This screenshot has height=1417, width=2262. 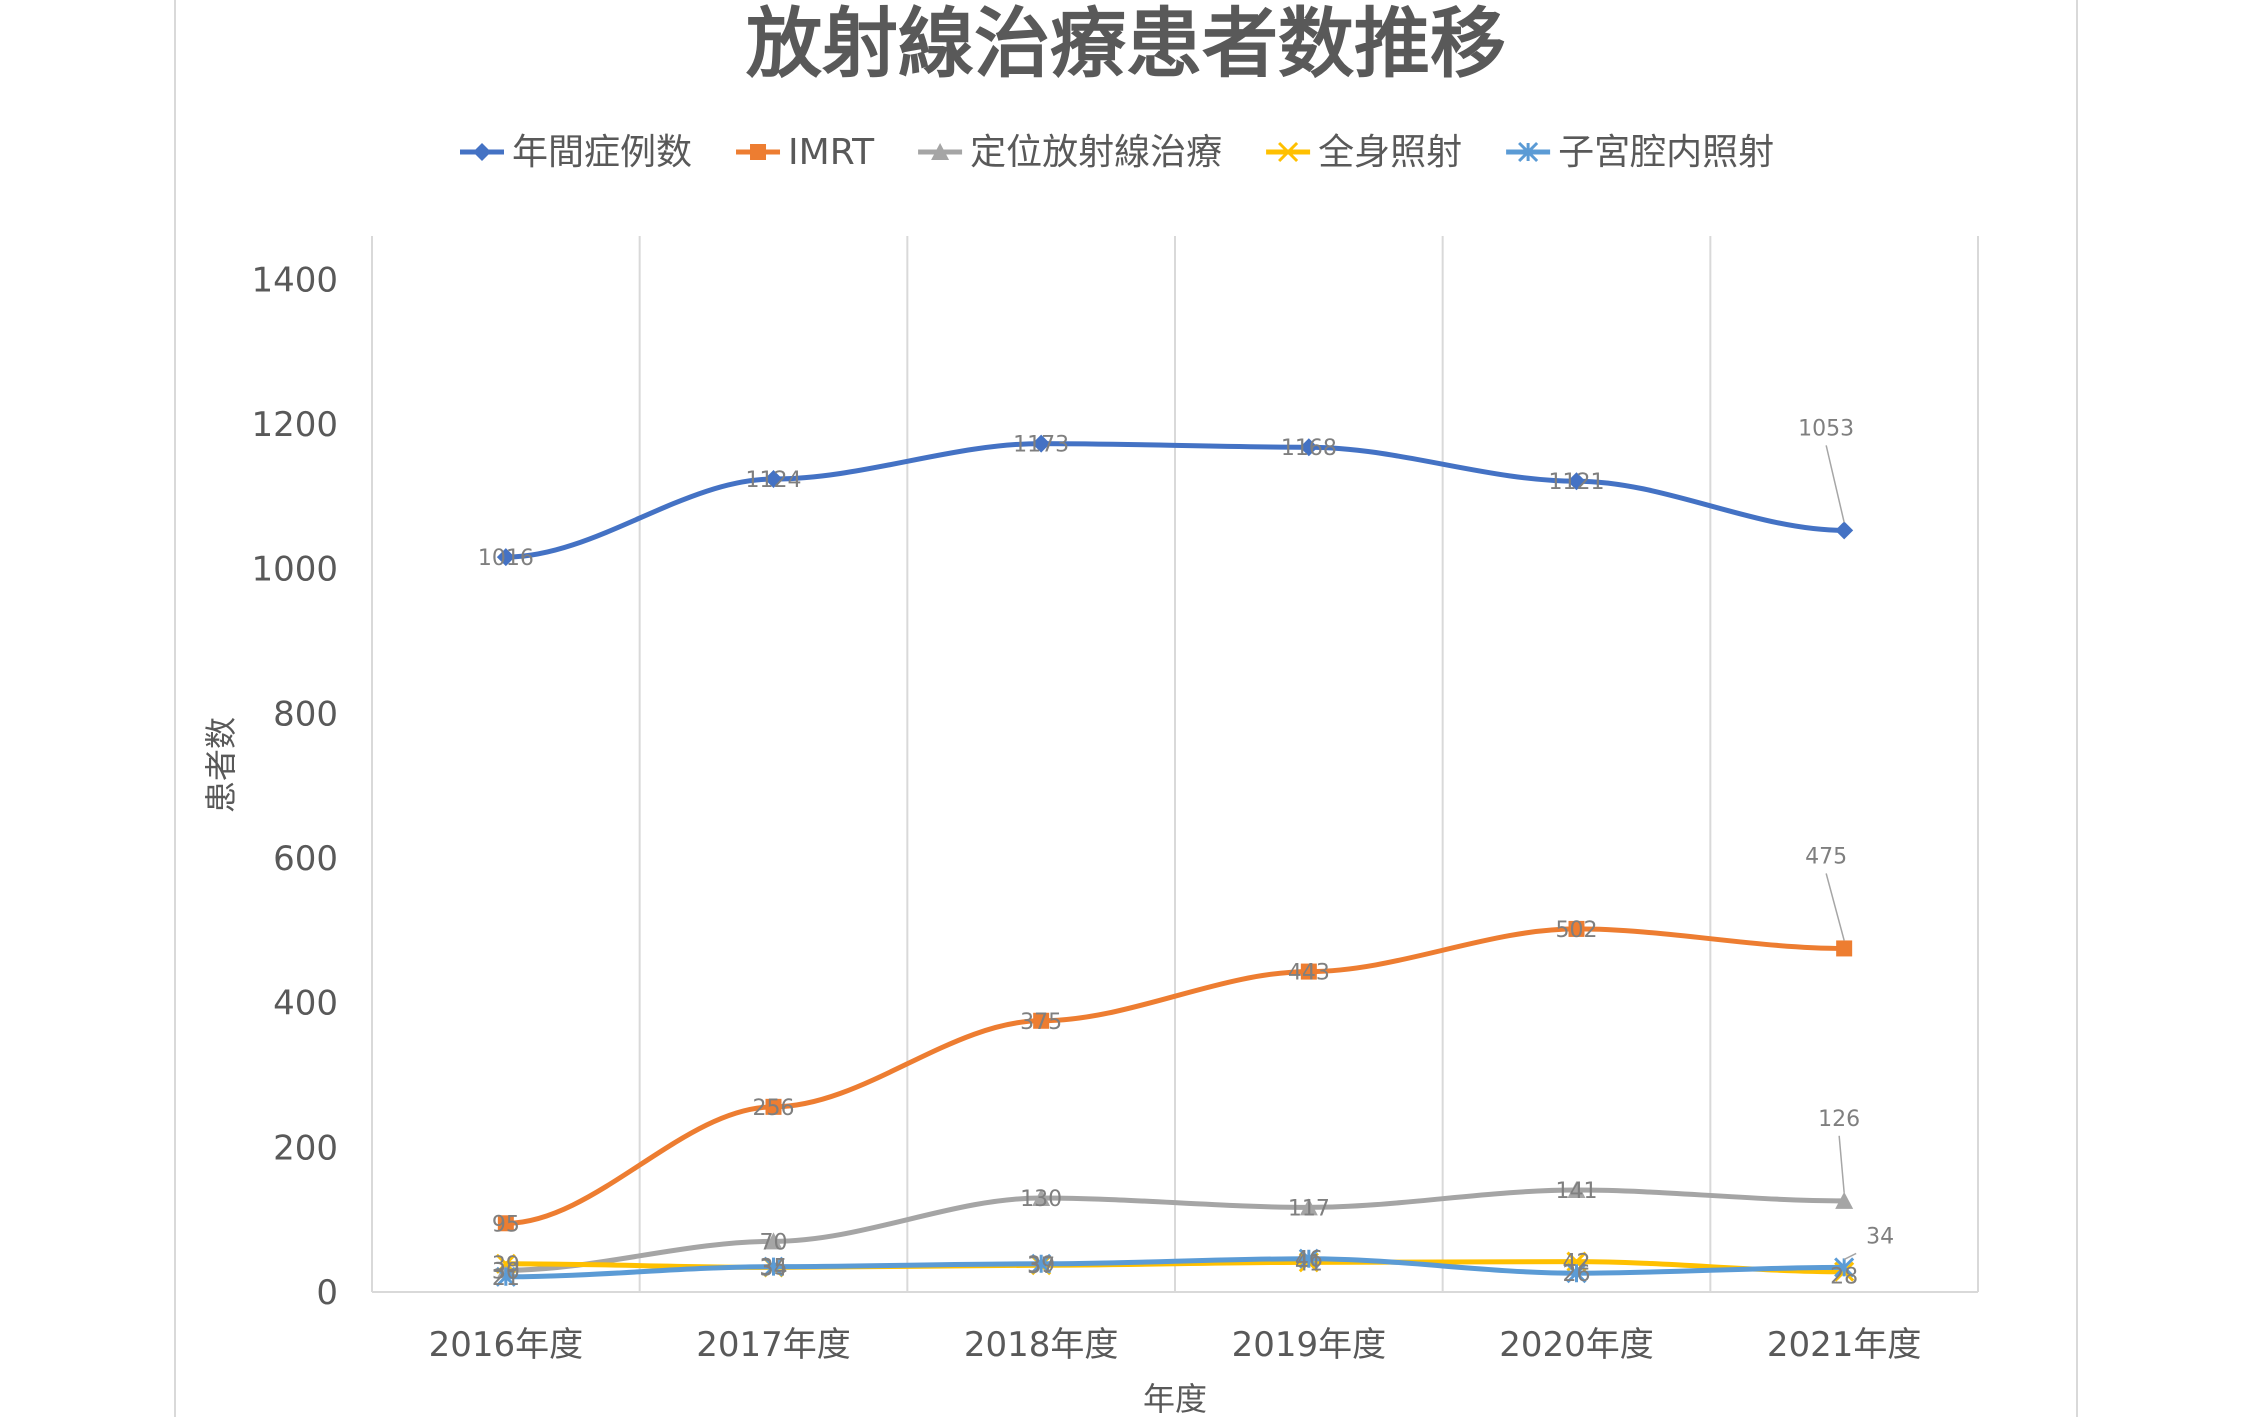 I want to click on data-label: 95, so click(x=506, y=1224).